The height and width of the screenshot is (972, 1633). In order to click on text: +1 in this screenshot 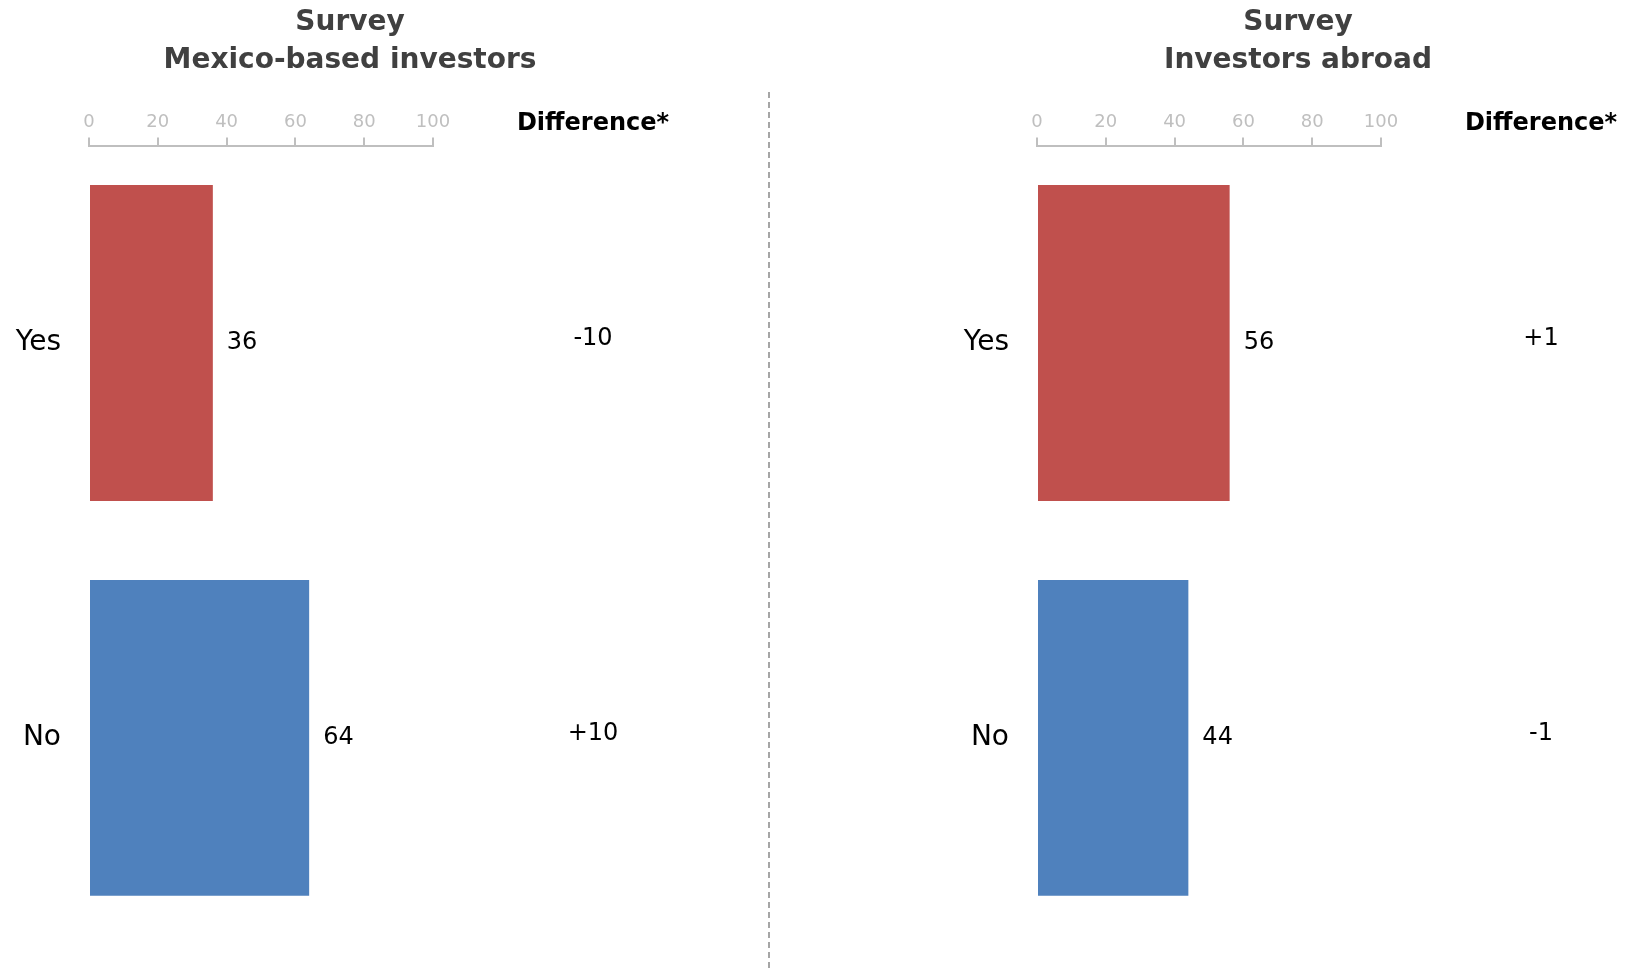, I will do `click(1541, 337)`.